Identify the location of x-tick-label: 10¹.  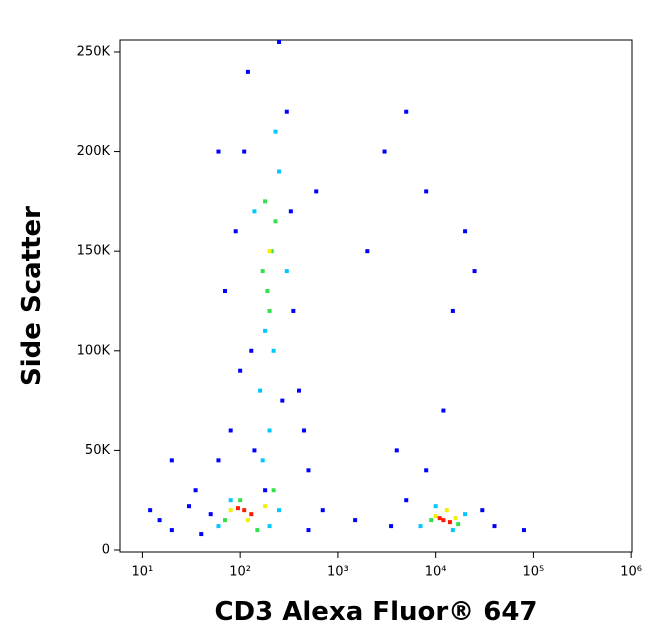
(143, 572).